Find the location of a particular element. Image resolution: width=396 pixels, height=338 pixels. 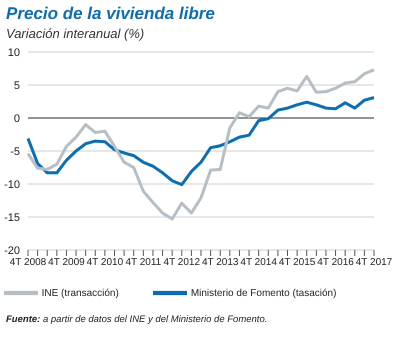

x-tick-label: 4T 2013 is located at coordinates (220, 262).